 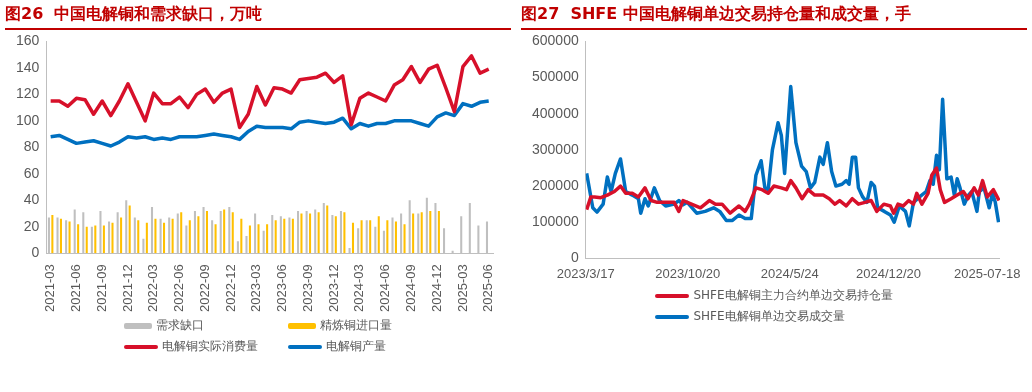 I want to click on x-tick-label: 2021-12, so click(x=127, y=288).